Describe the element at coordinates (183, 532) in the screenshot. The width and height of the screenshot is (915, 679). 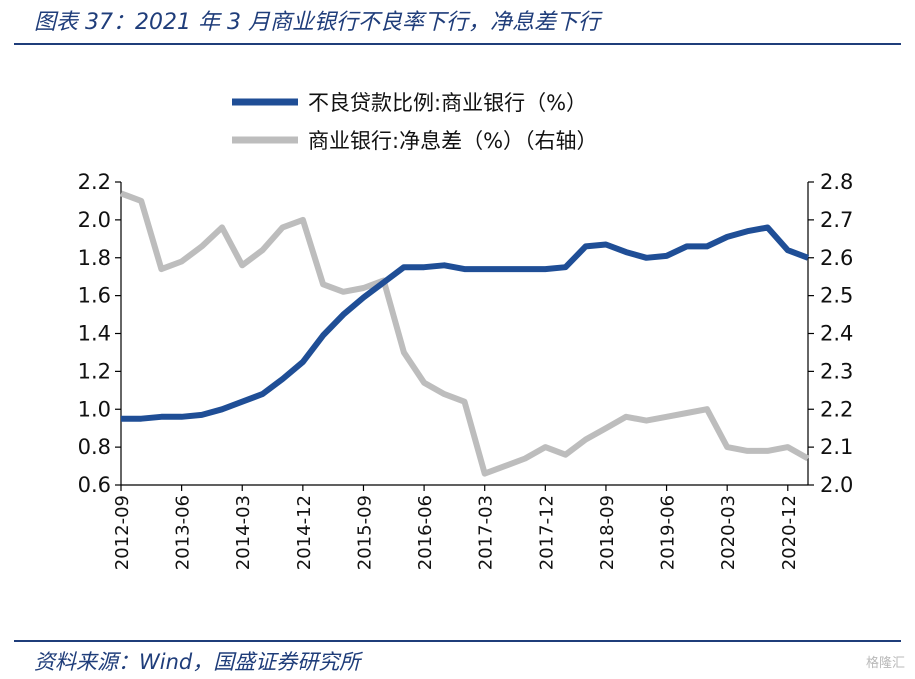
I see `x-tick-label: 2013-06` at that location.